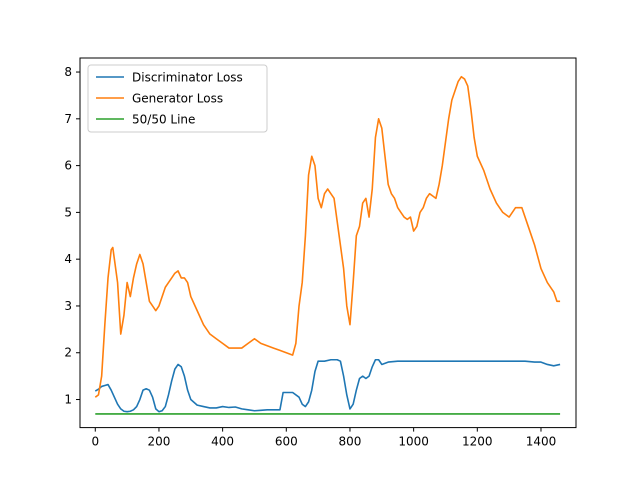  What do you see at coordinates (68, 166) in the screenshot?
I see `y-tick-label: 6` at bounding box center [68, 166].